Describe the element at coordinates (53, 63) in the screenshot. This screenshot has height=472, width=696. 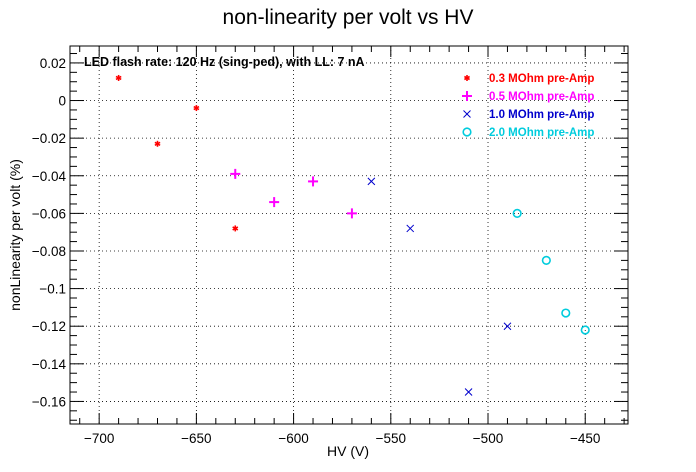
I see `y-tick-label: 0.02` at that location.